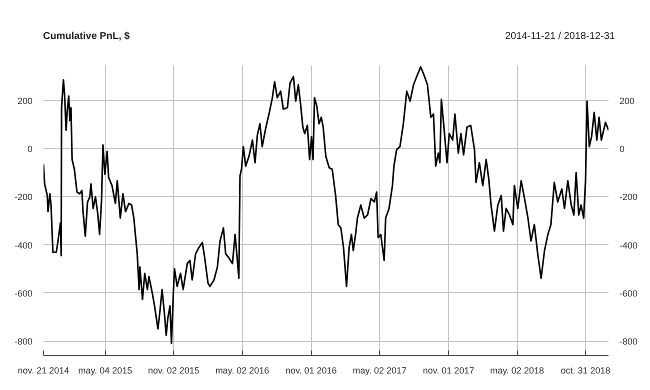 This screenshot has height=390, width=650. What do you see at coordinates (23, 293) in the screenshot?
I see `y-tick-label: -600` at bounding box center [23, 293].